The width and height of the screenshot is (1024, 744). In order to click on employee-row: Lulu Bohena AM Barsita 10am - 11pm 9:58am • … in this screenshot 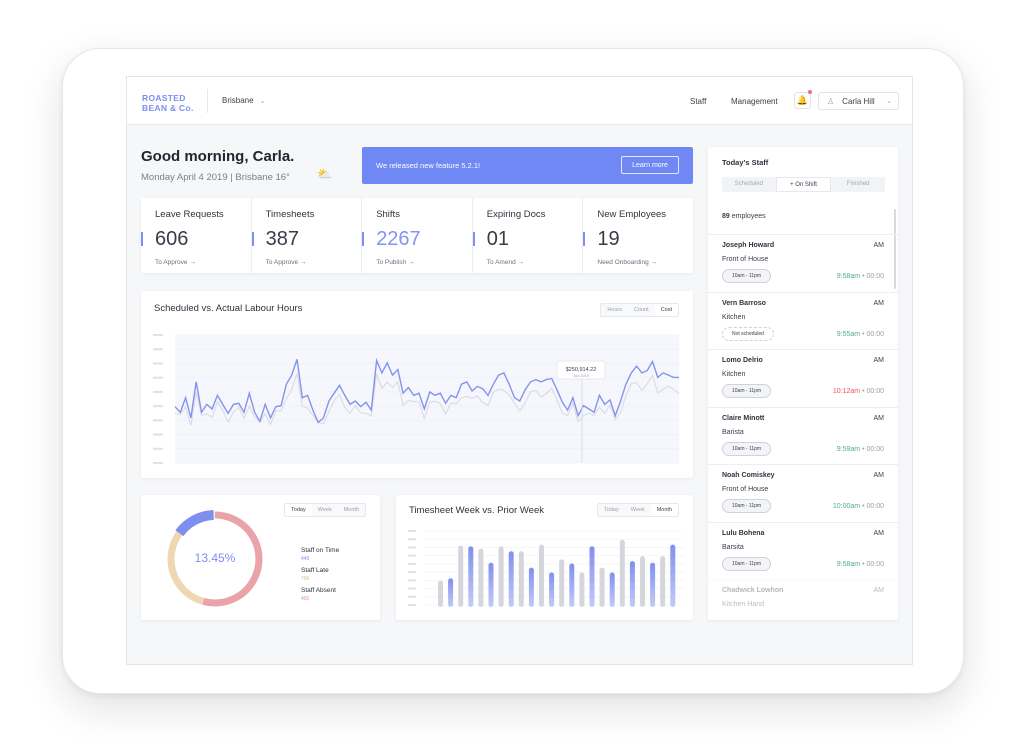, I will do `click(803, 550)`.